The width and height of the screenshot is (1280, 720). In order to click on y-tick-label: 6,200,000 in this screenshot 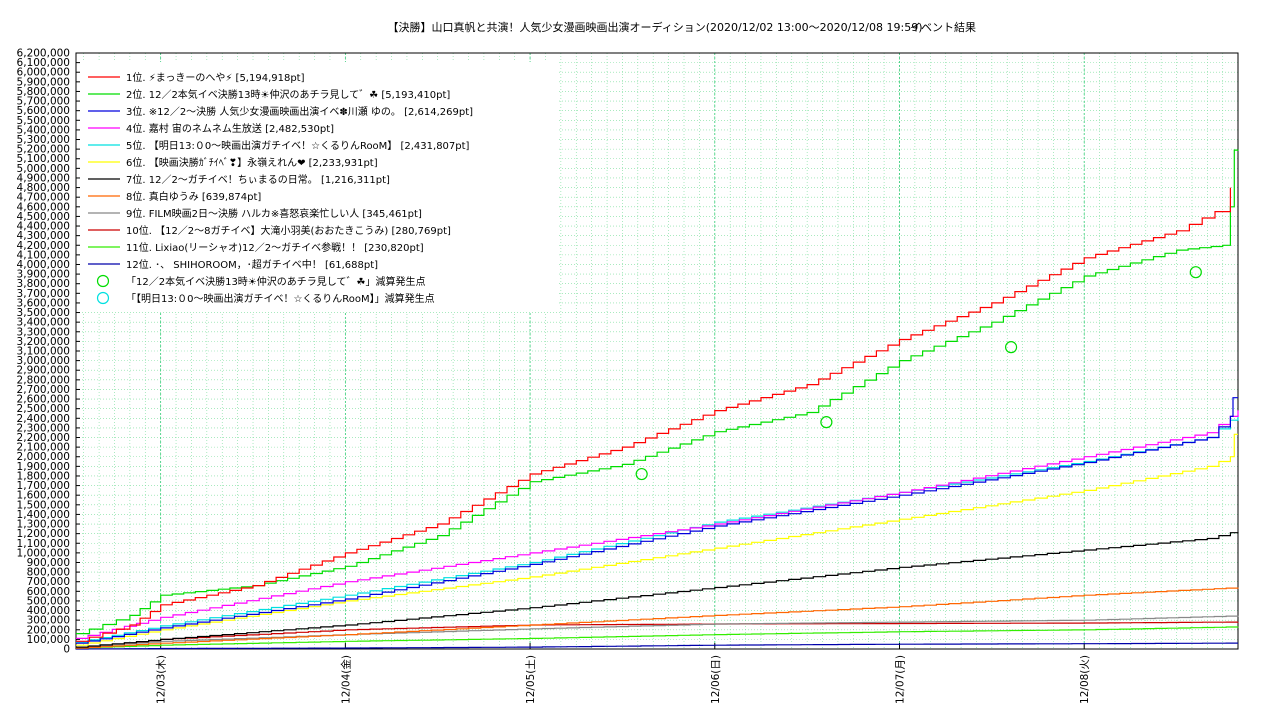, I will do `click(43, 54)`.